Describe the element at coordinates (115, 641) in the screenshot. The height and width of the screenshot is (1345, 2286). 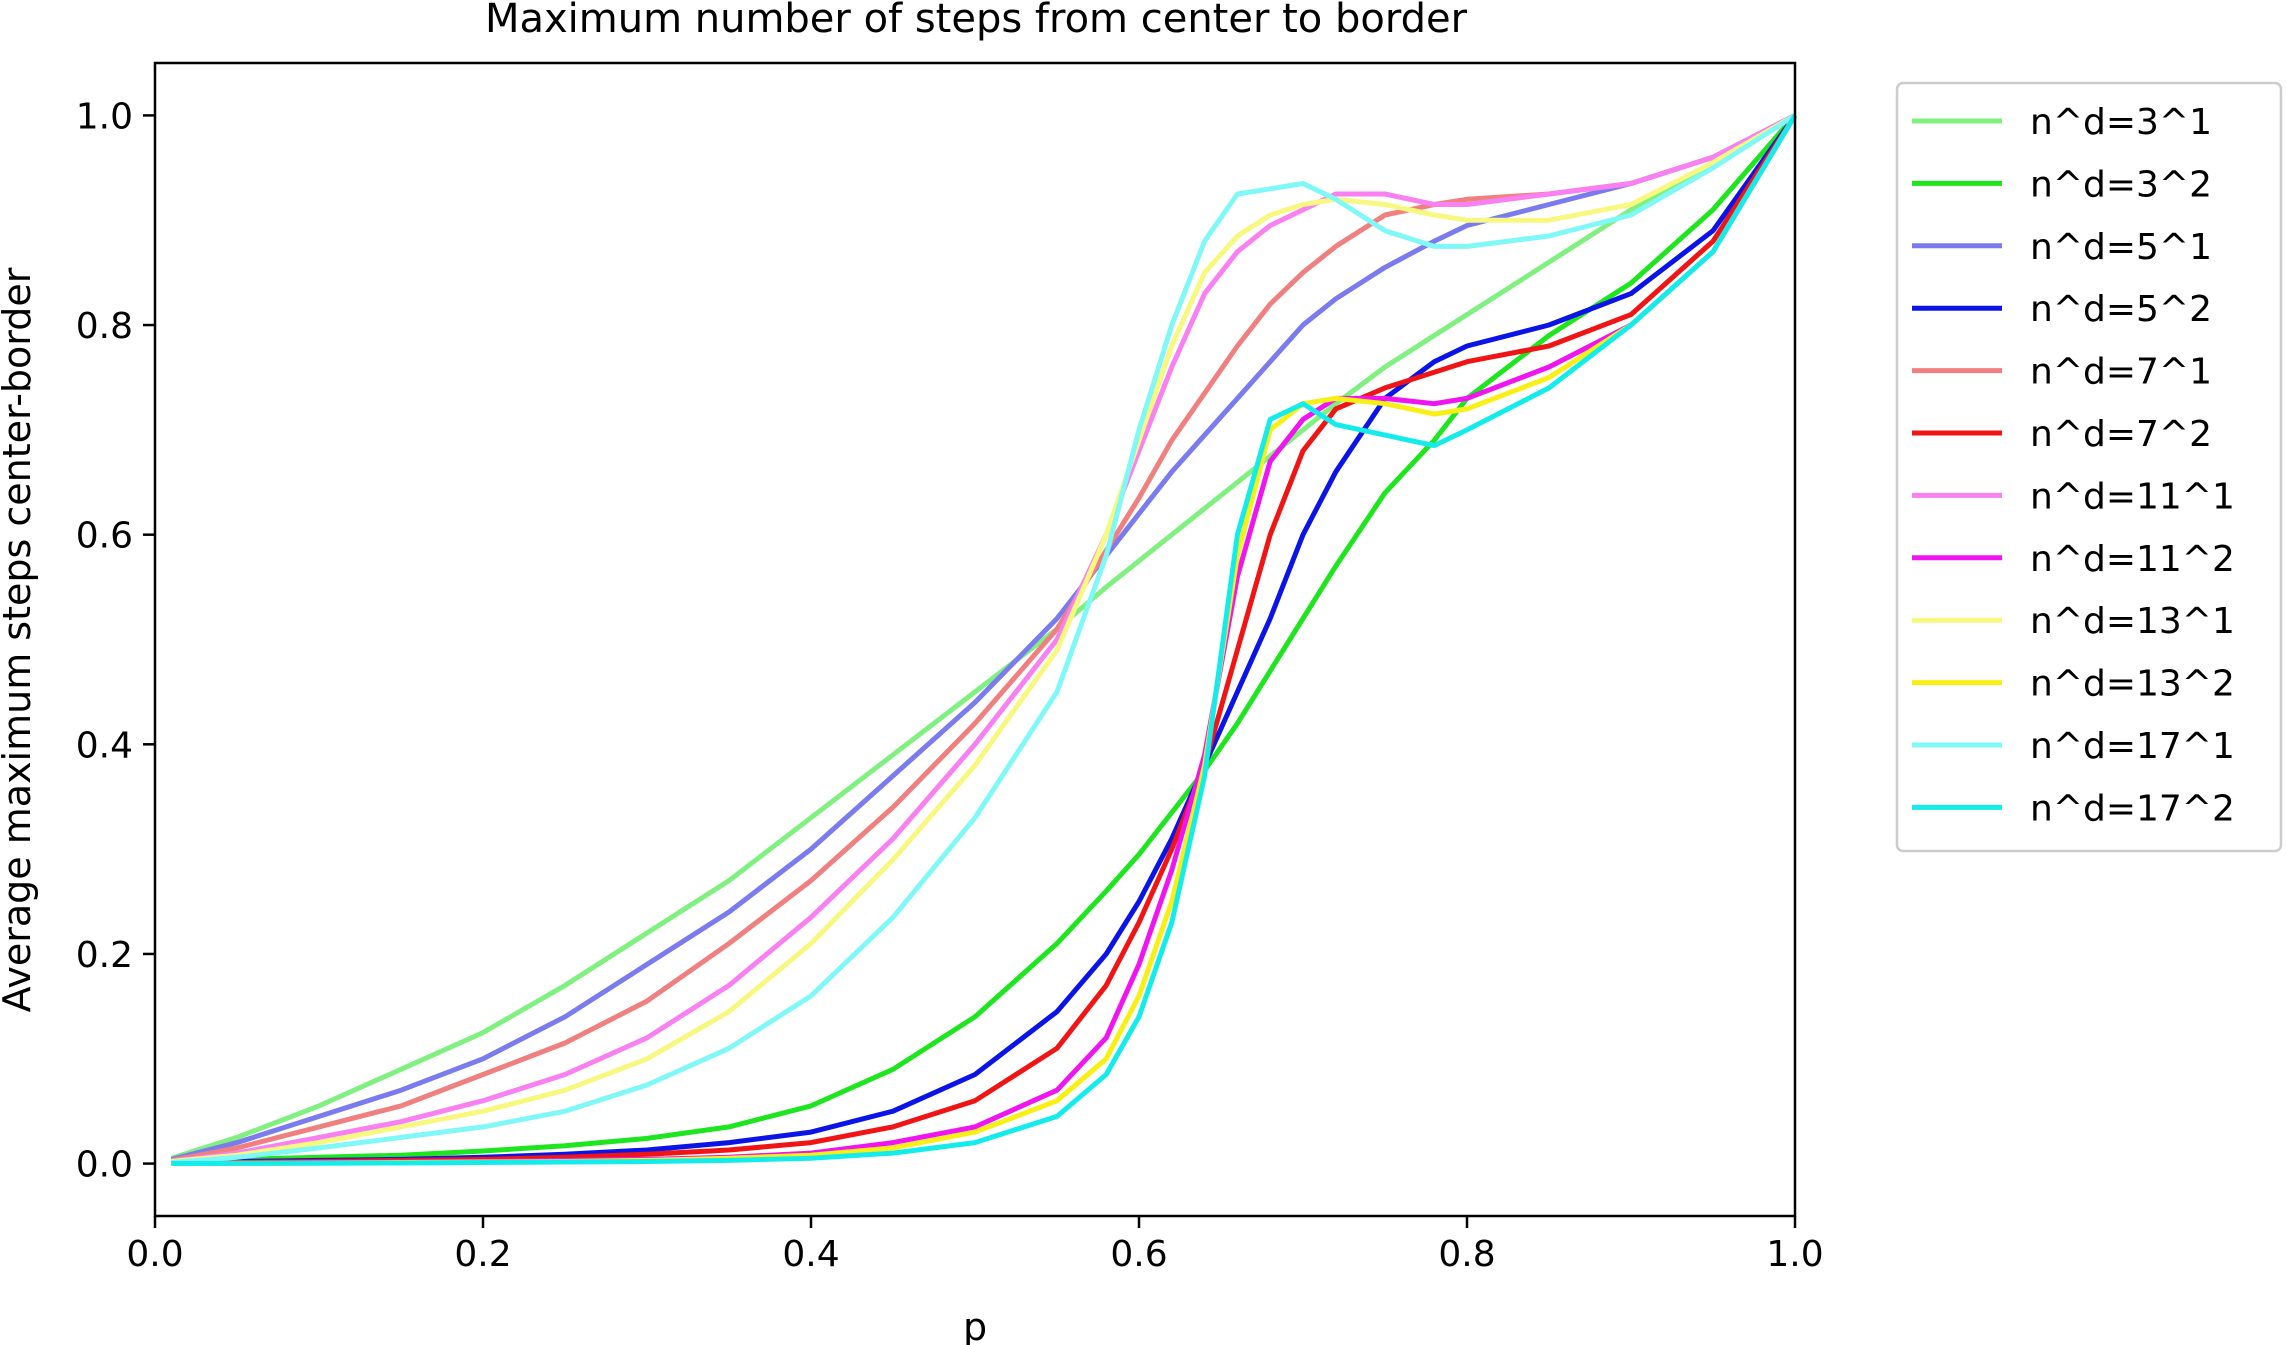
I see `y-axis-ticks: 0.0 0.2 0.4 0.6 0.8 1.0` at that location.